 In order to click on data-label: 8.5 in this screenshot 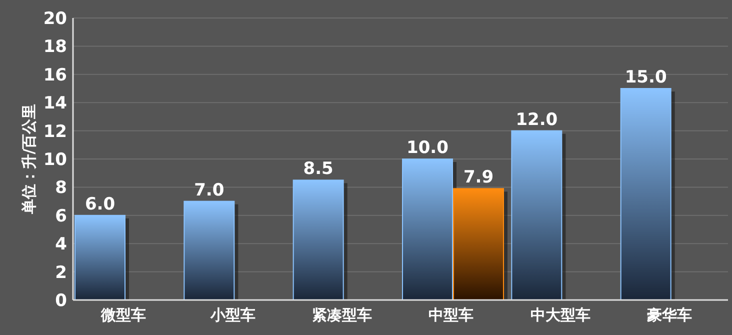, I will do `click(318, 169)`.